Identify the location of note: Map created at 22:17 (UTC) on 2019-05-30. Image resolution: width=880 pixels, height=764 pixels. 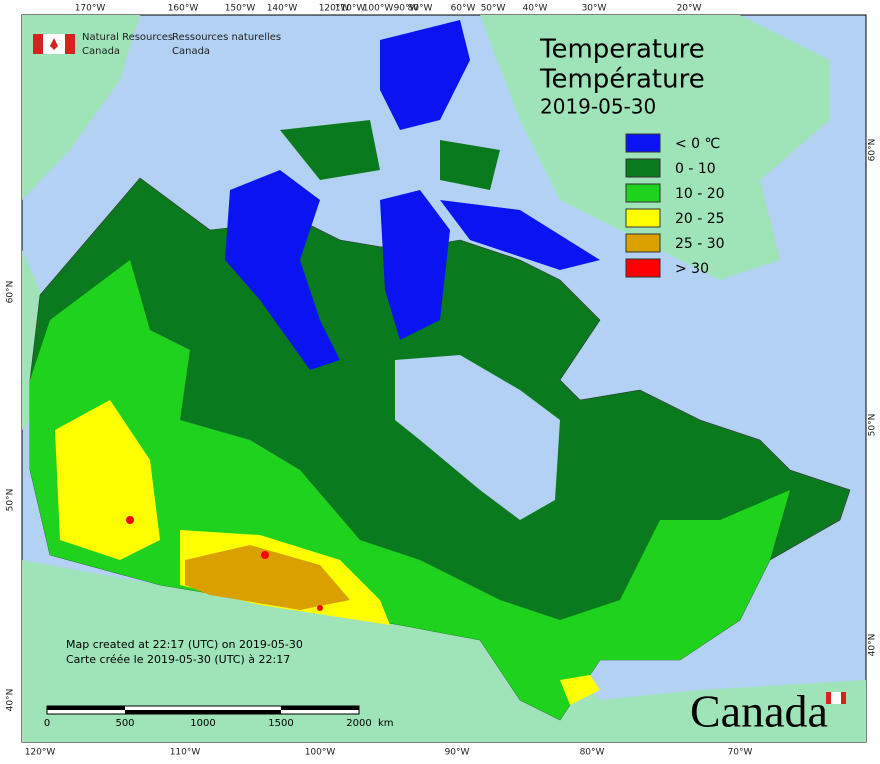
(184, 644).